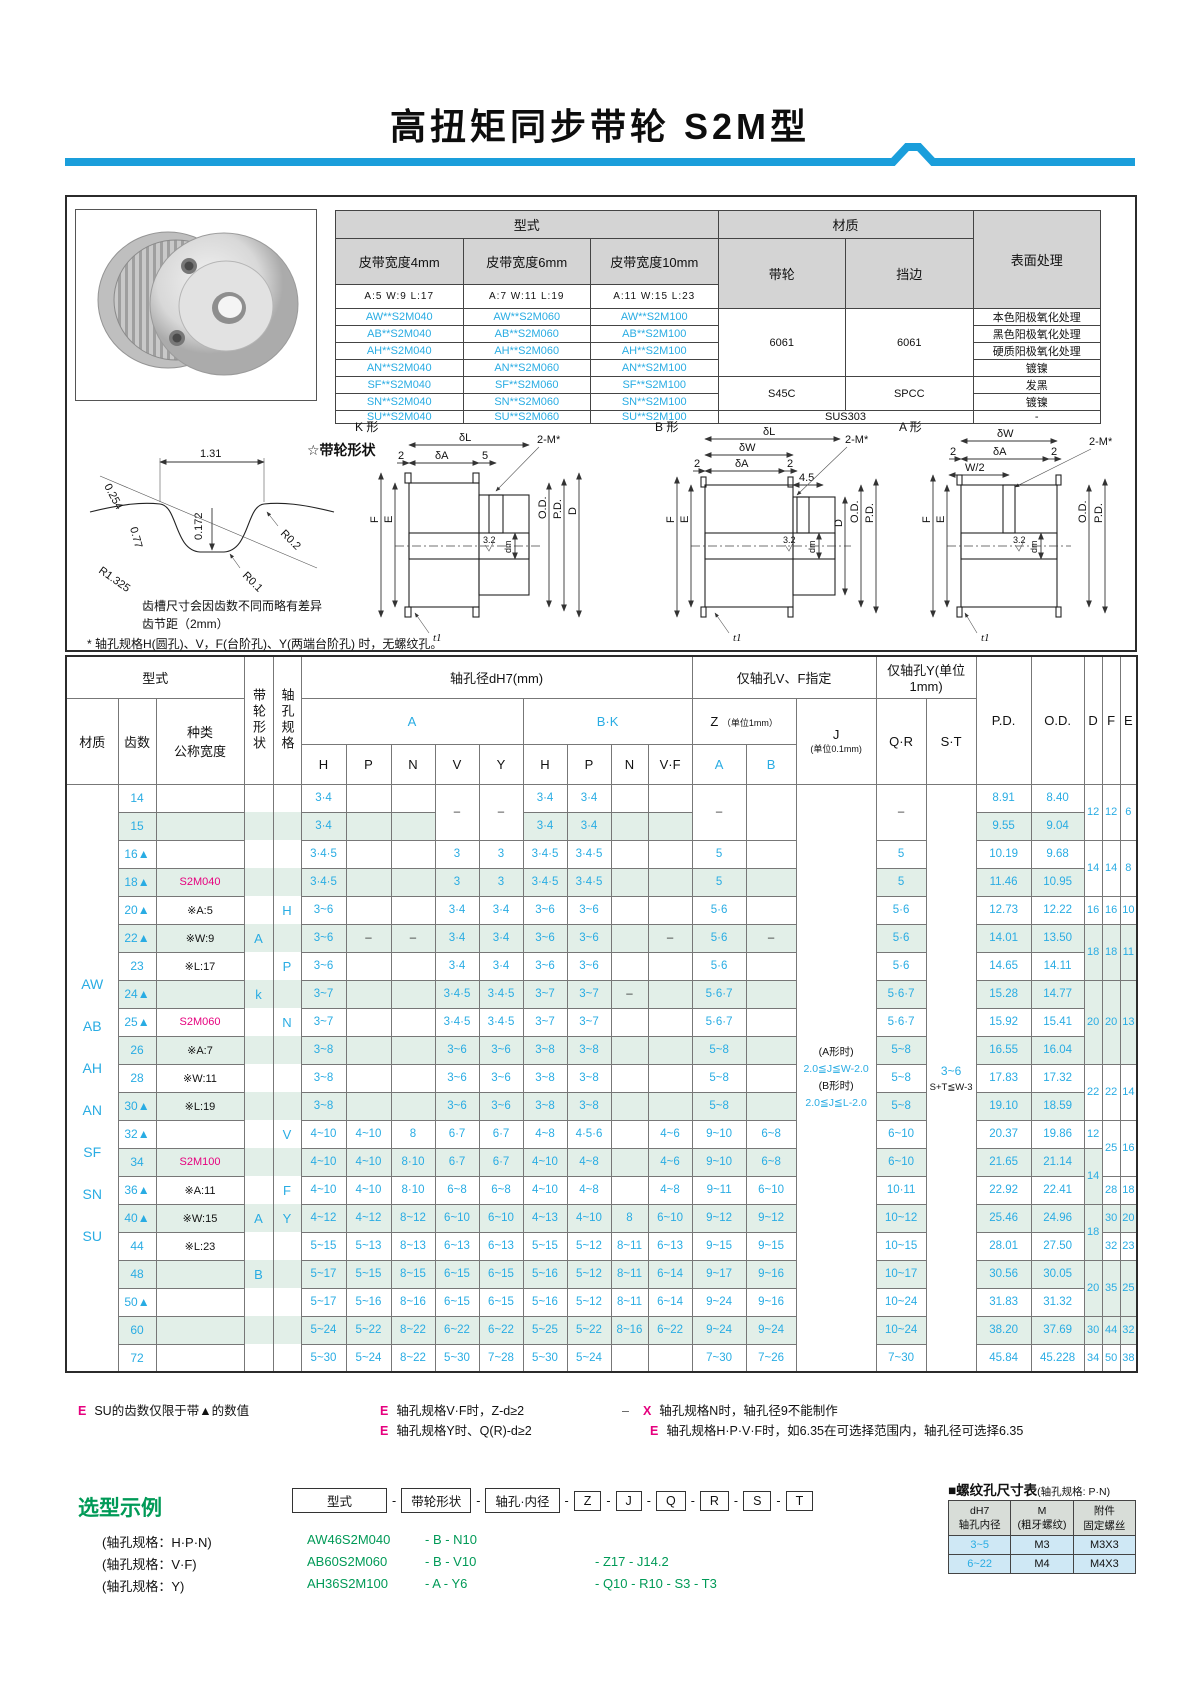 The height and width of the screenshot is (1697, 1200). I want to click on model-code: SF**S2M100, so click(654, 385).